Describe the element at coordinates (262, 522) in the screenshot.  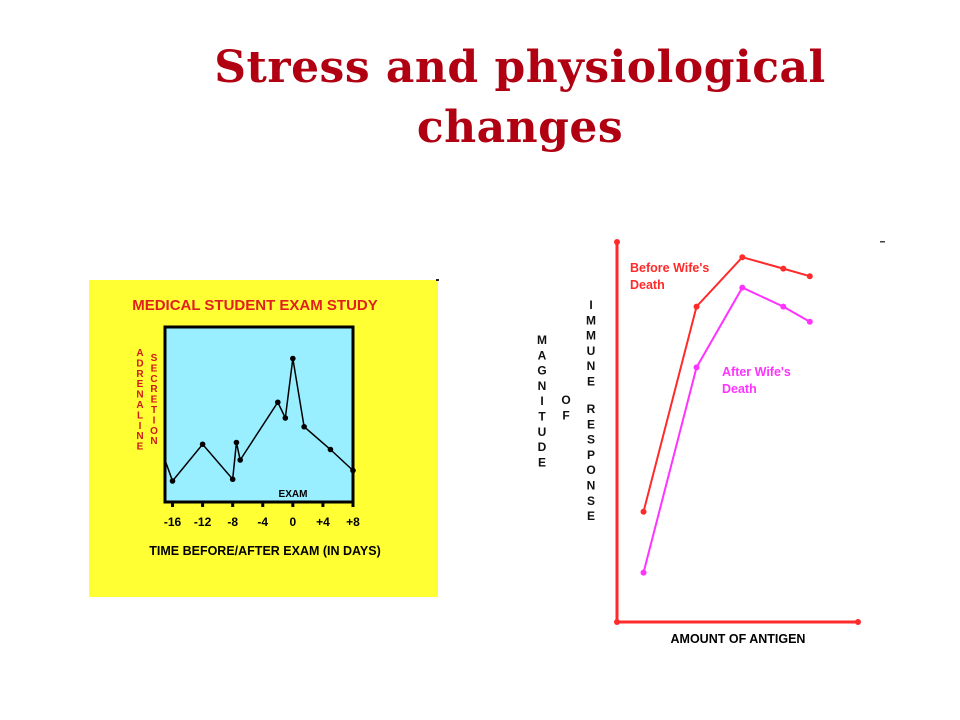
I see `x-tick-label: -4` at that location.